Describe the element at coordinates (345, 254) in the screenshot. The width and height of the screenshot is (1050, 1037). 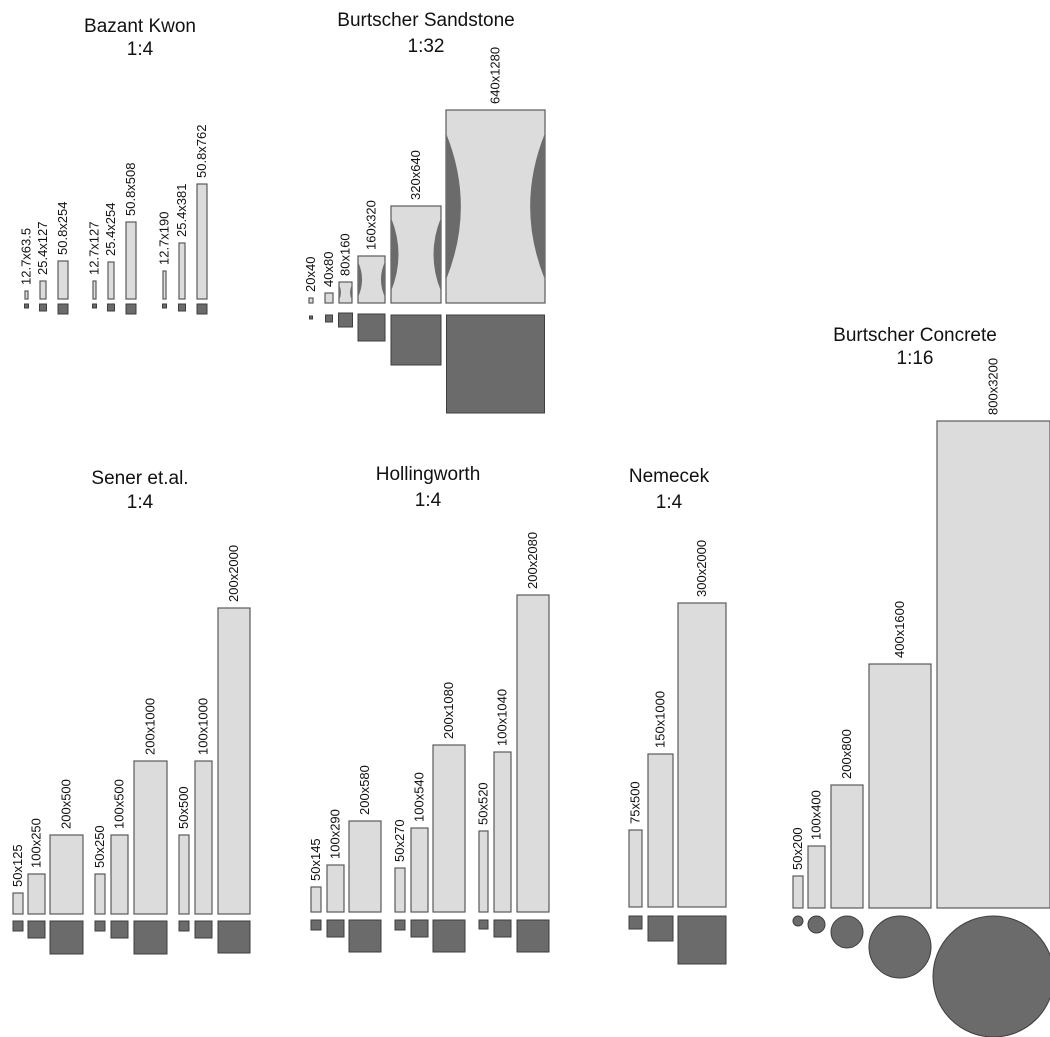
I see `specimen-dimension-label: 80x160` at that location.